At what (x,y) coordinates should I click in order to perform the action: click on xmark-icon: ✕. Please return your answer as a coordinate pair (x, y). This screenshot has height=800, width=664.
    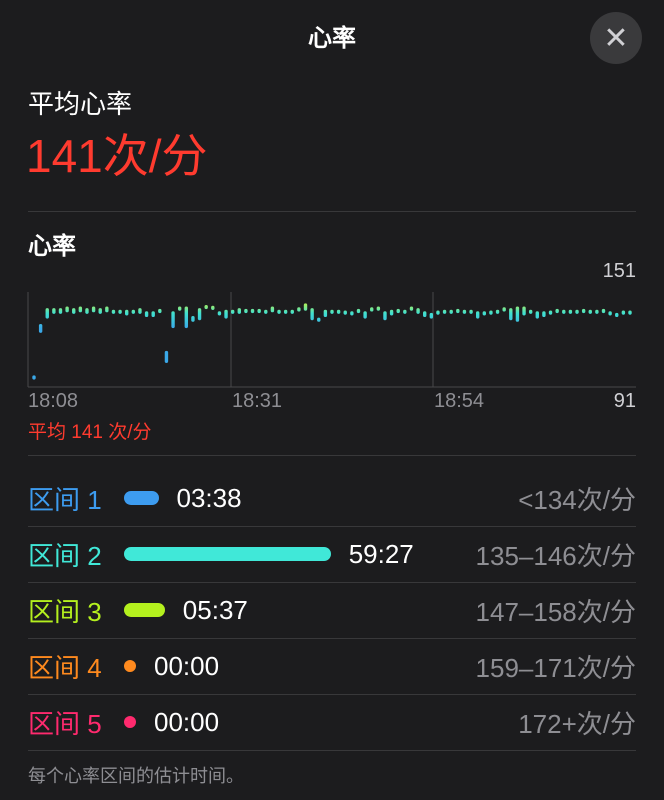
    Looking at the image, I should click on (616, 38).